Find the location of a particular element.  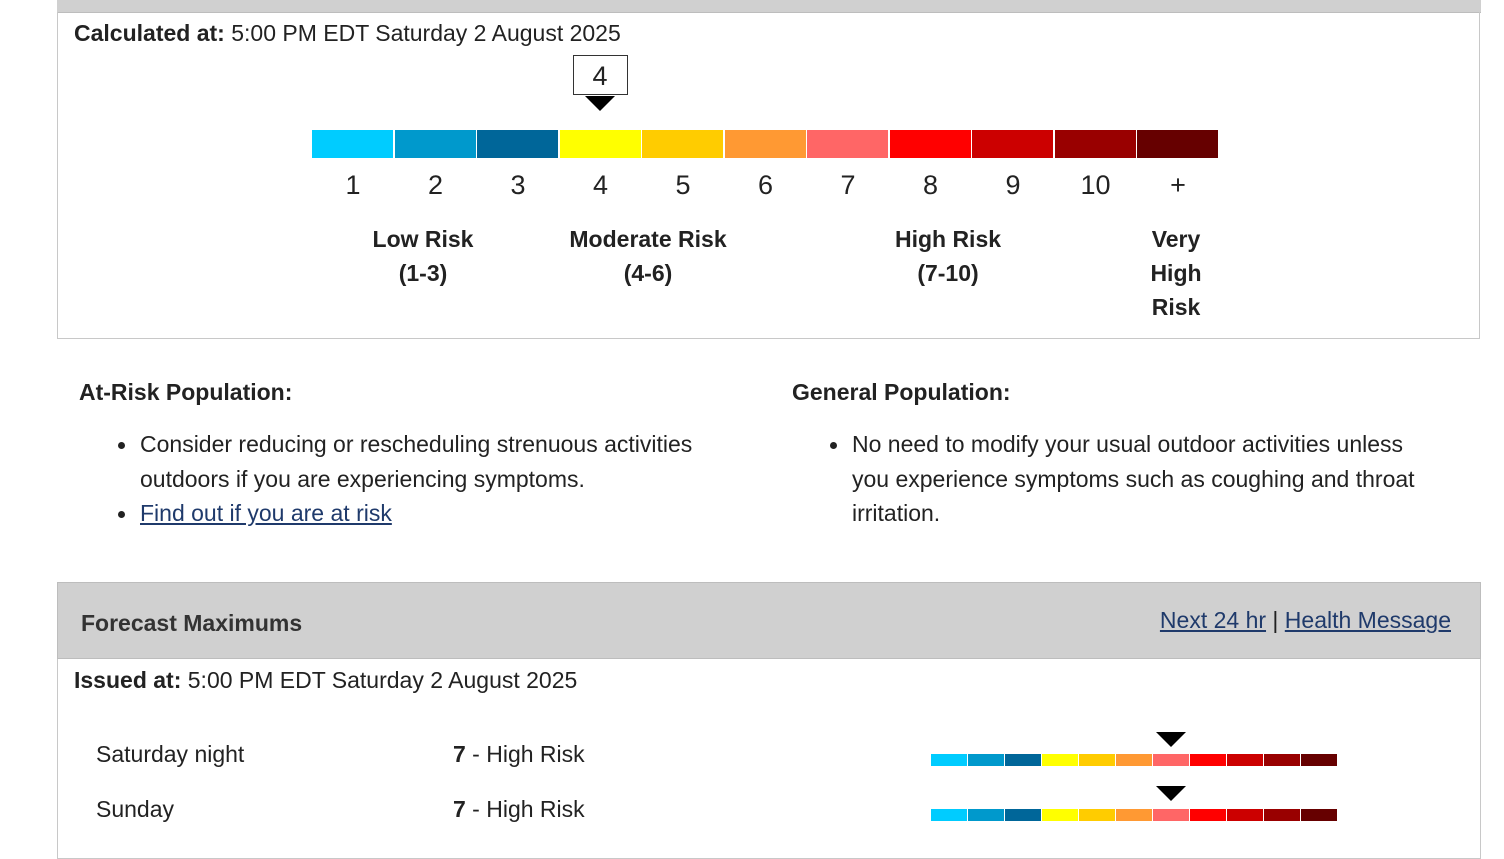

scale-number: 3 is located at coordinates (518, 185).